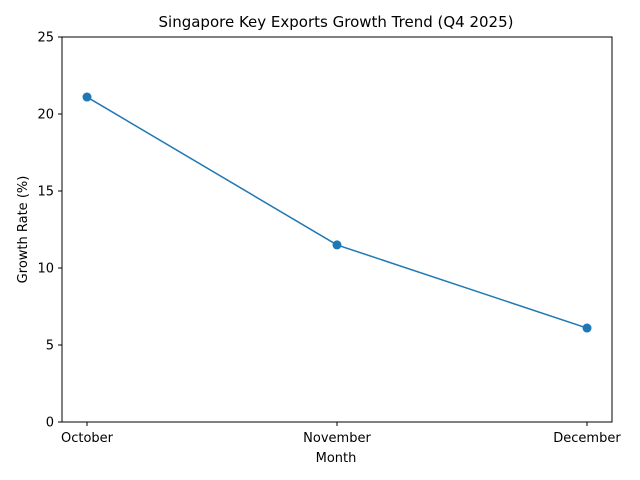 The image size is (640, 480). Describe the element at coordinates (587, 438) in the screenshot. I see `x-tick-label: December` at that location.